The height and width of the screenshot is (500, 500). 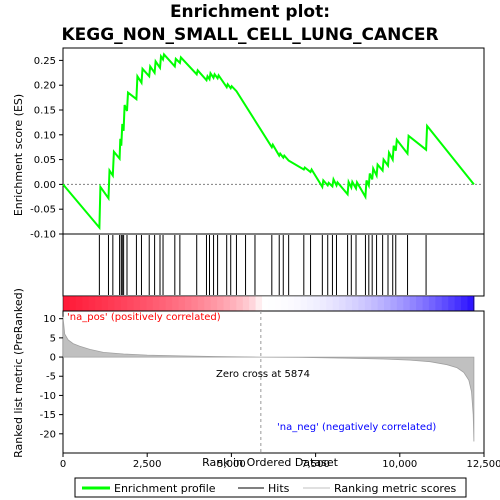 What do you see at coordinates (395, 488) in the screenshot?
I see `legend-ranking-label: Ranking metric scores` at bounding box center [395, 488].